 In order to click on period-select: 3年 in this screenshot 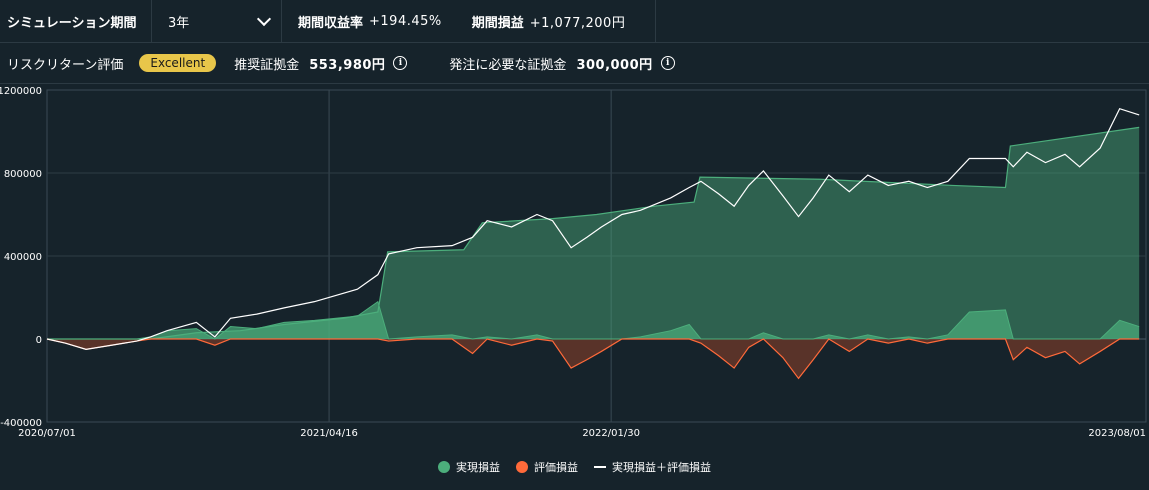, I will do `click(217, 21)`.